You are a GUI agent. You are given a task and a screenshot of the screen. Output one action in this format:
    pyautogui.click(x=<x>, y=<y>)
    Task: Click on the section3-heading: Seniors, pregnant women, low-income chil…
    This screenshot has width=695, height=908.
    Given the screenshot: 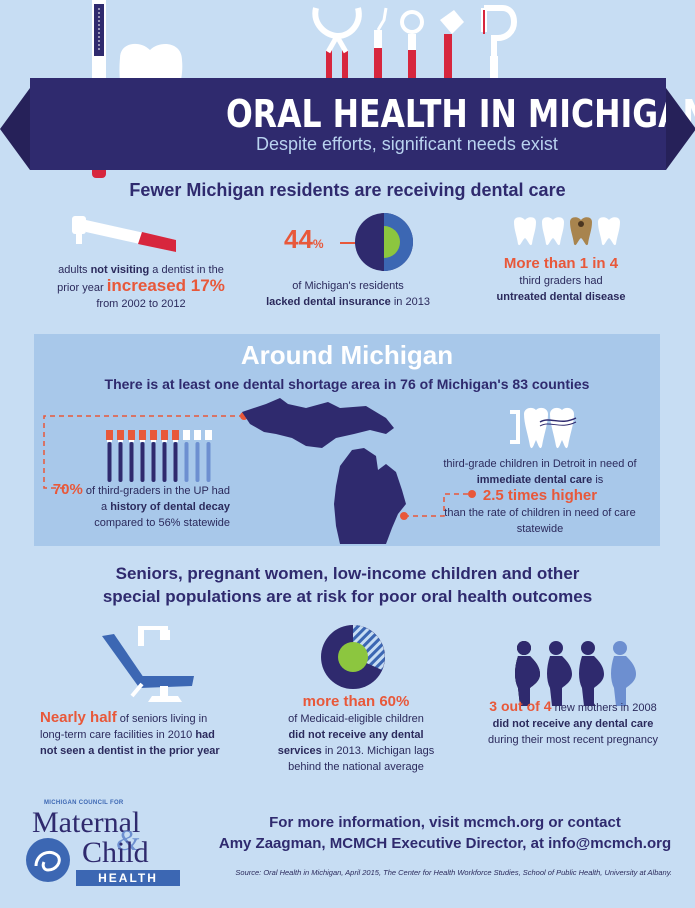 What is the action you would take?
    pyautogui.click(x=347, y=585)
    